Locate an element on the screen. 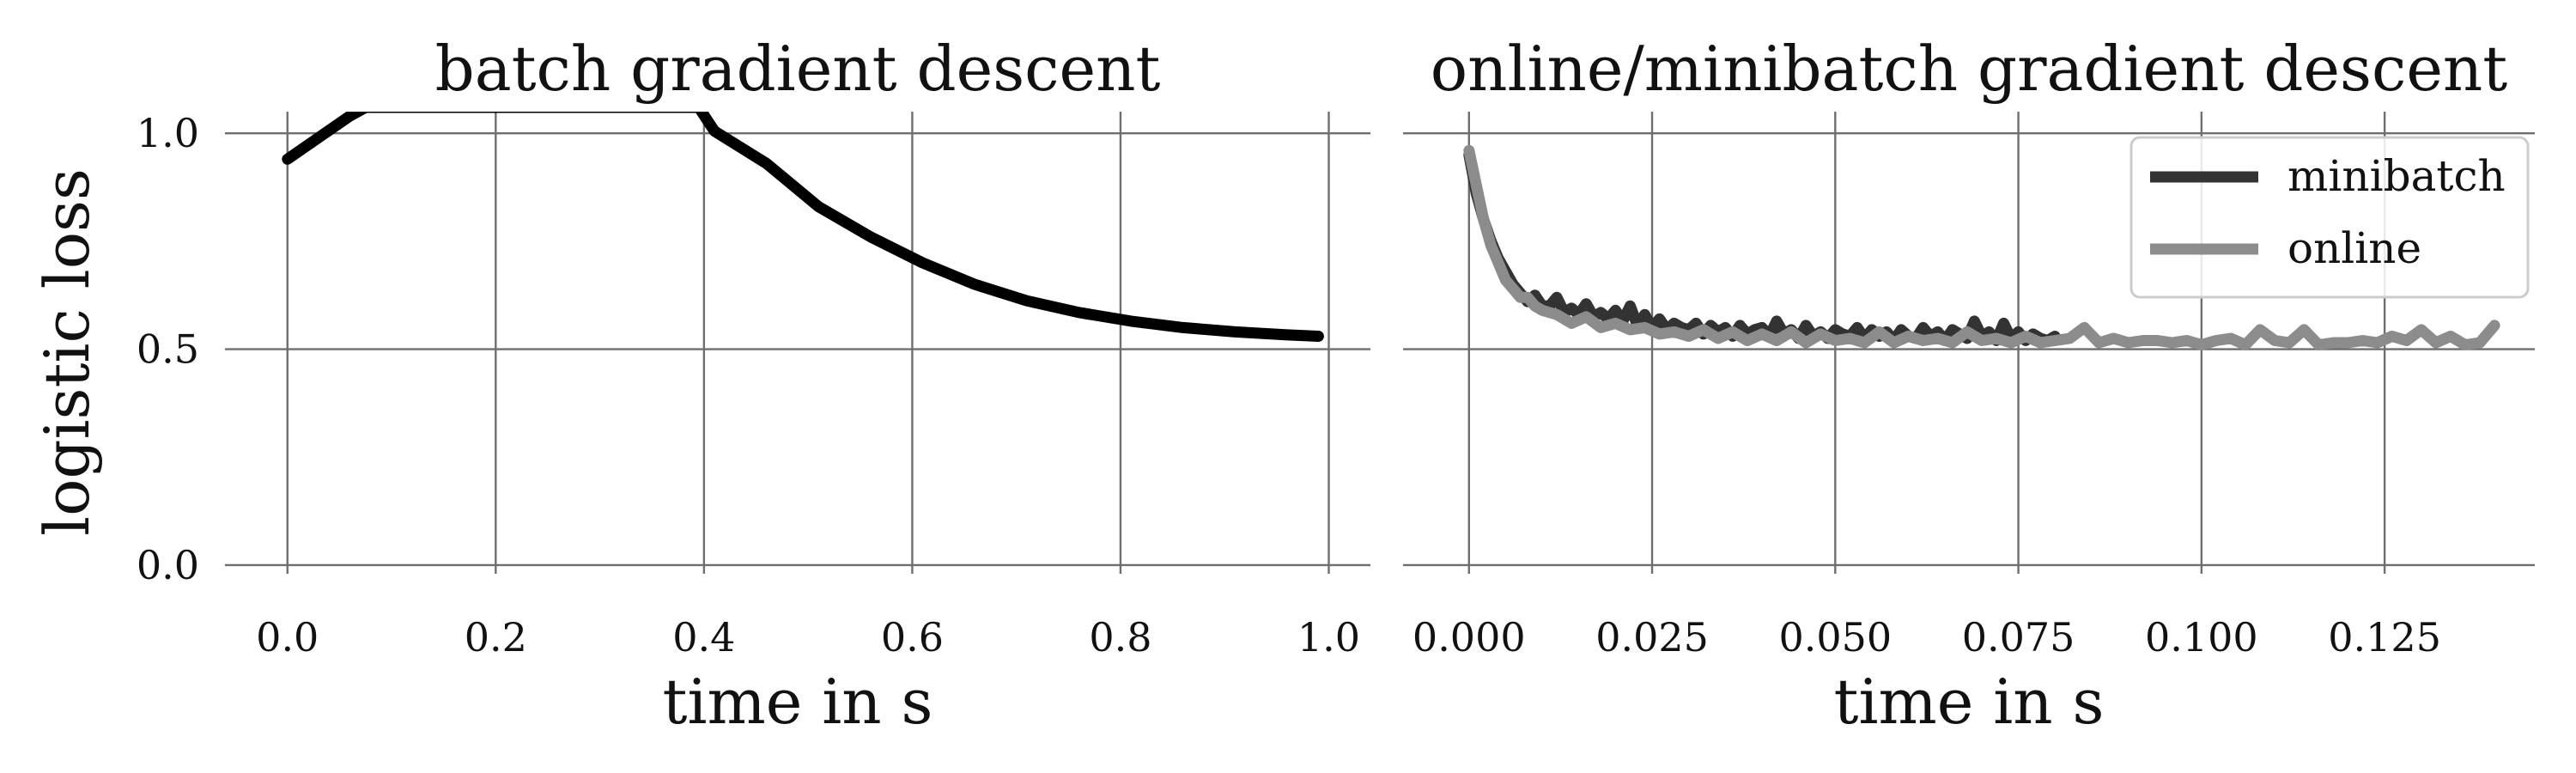 The image size is (2576, 773). x-tick-label: 0.000 is located at coordinates (1470, 637).